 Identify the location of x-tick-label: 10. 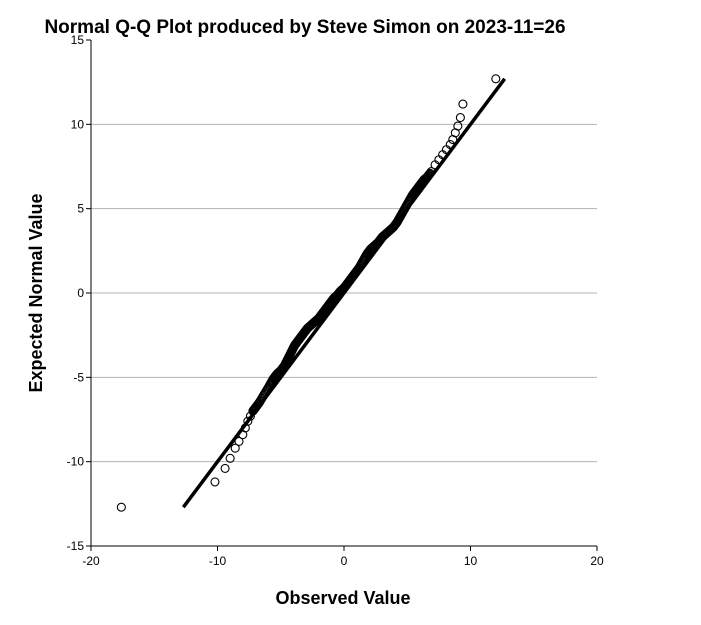
(471, 561).